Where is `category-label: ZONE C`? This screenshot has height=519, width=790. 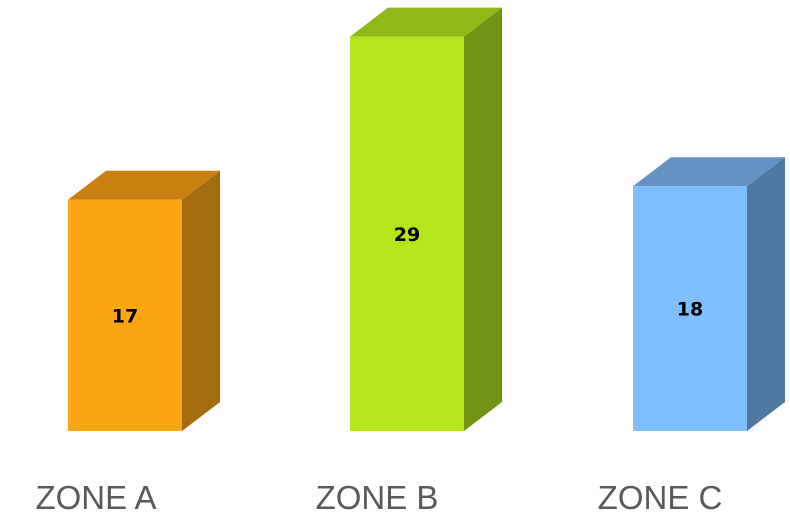 category-label: ZONE C is located at coordinates (660, 497).